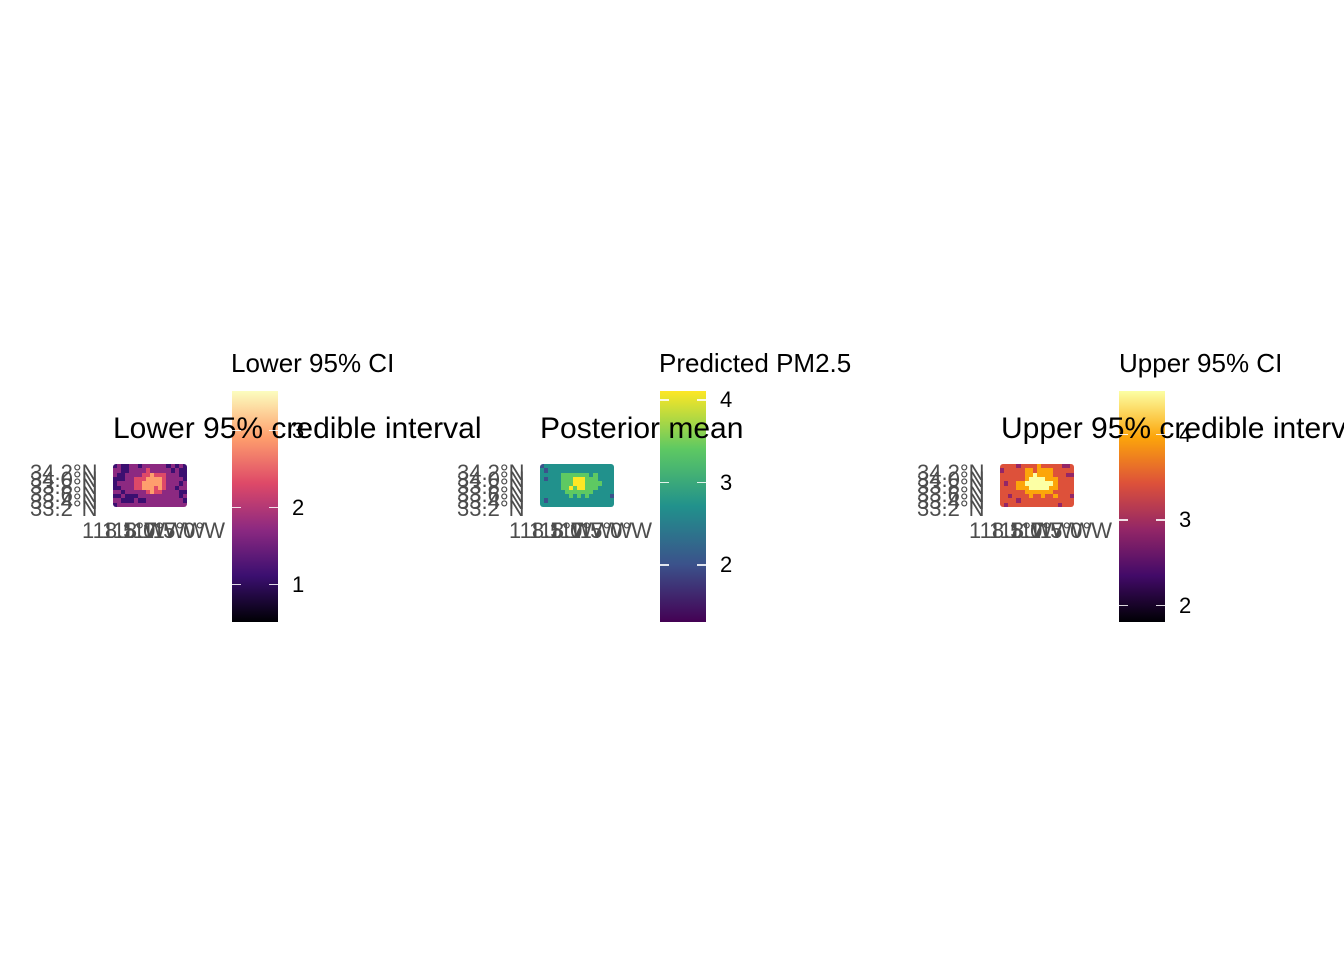 The height and width of the screenshot is (960, 1344). I want to click on x-tick-label: 118.0°W, so click(570, 530).